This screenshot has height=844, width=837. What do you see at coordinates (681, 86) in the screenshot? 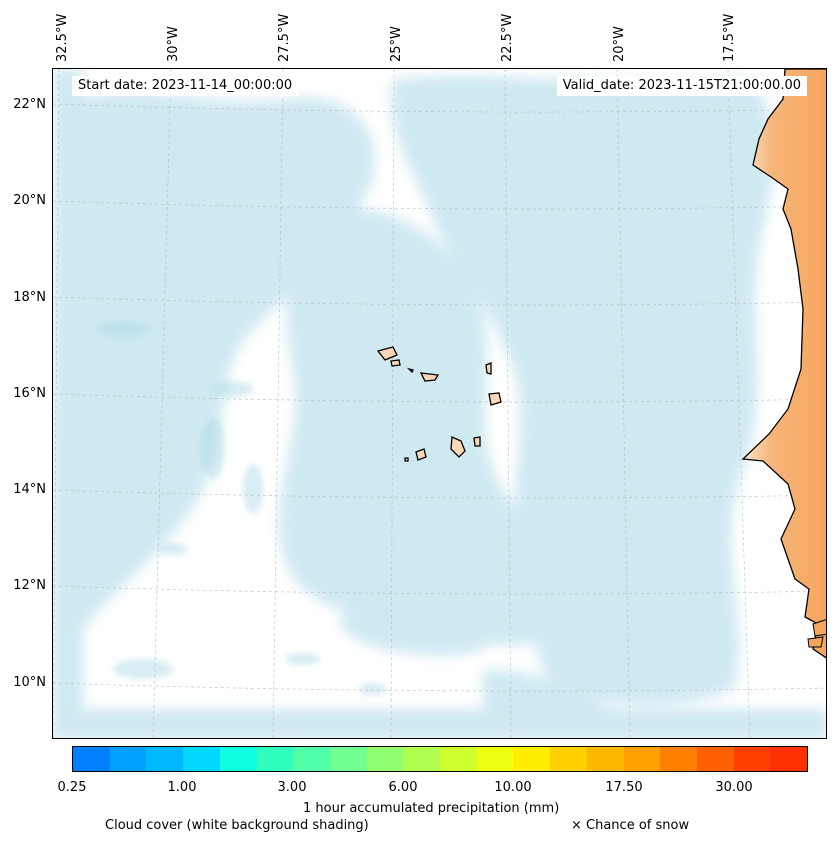
I see `valid-date-label: Valid_date: 2023-11-15T21:00:00.00` at bounding box center [681, 86].